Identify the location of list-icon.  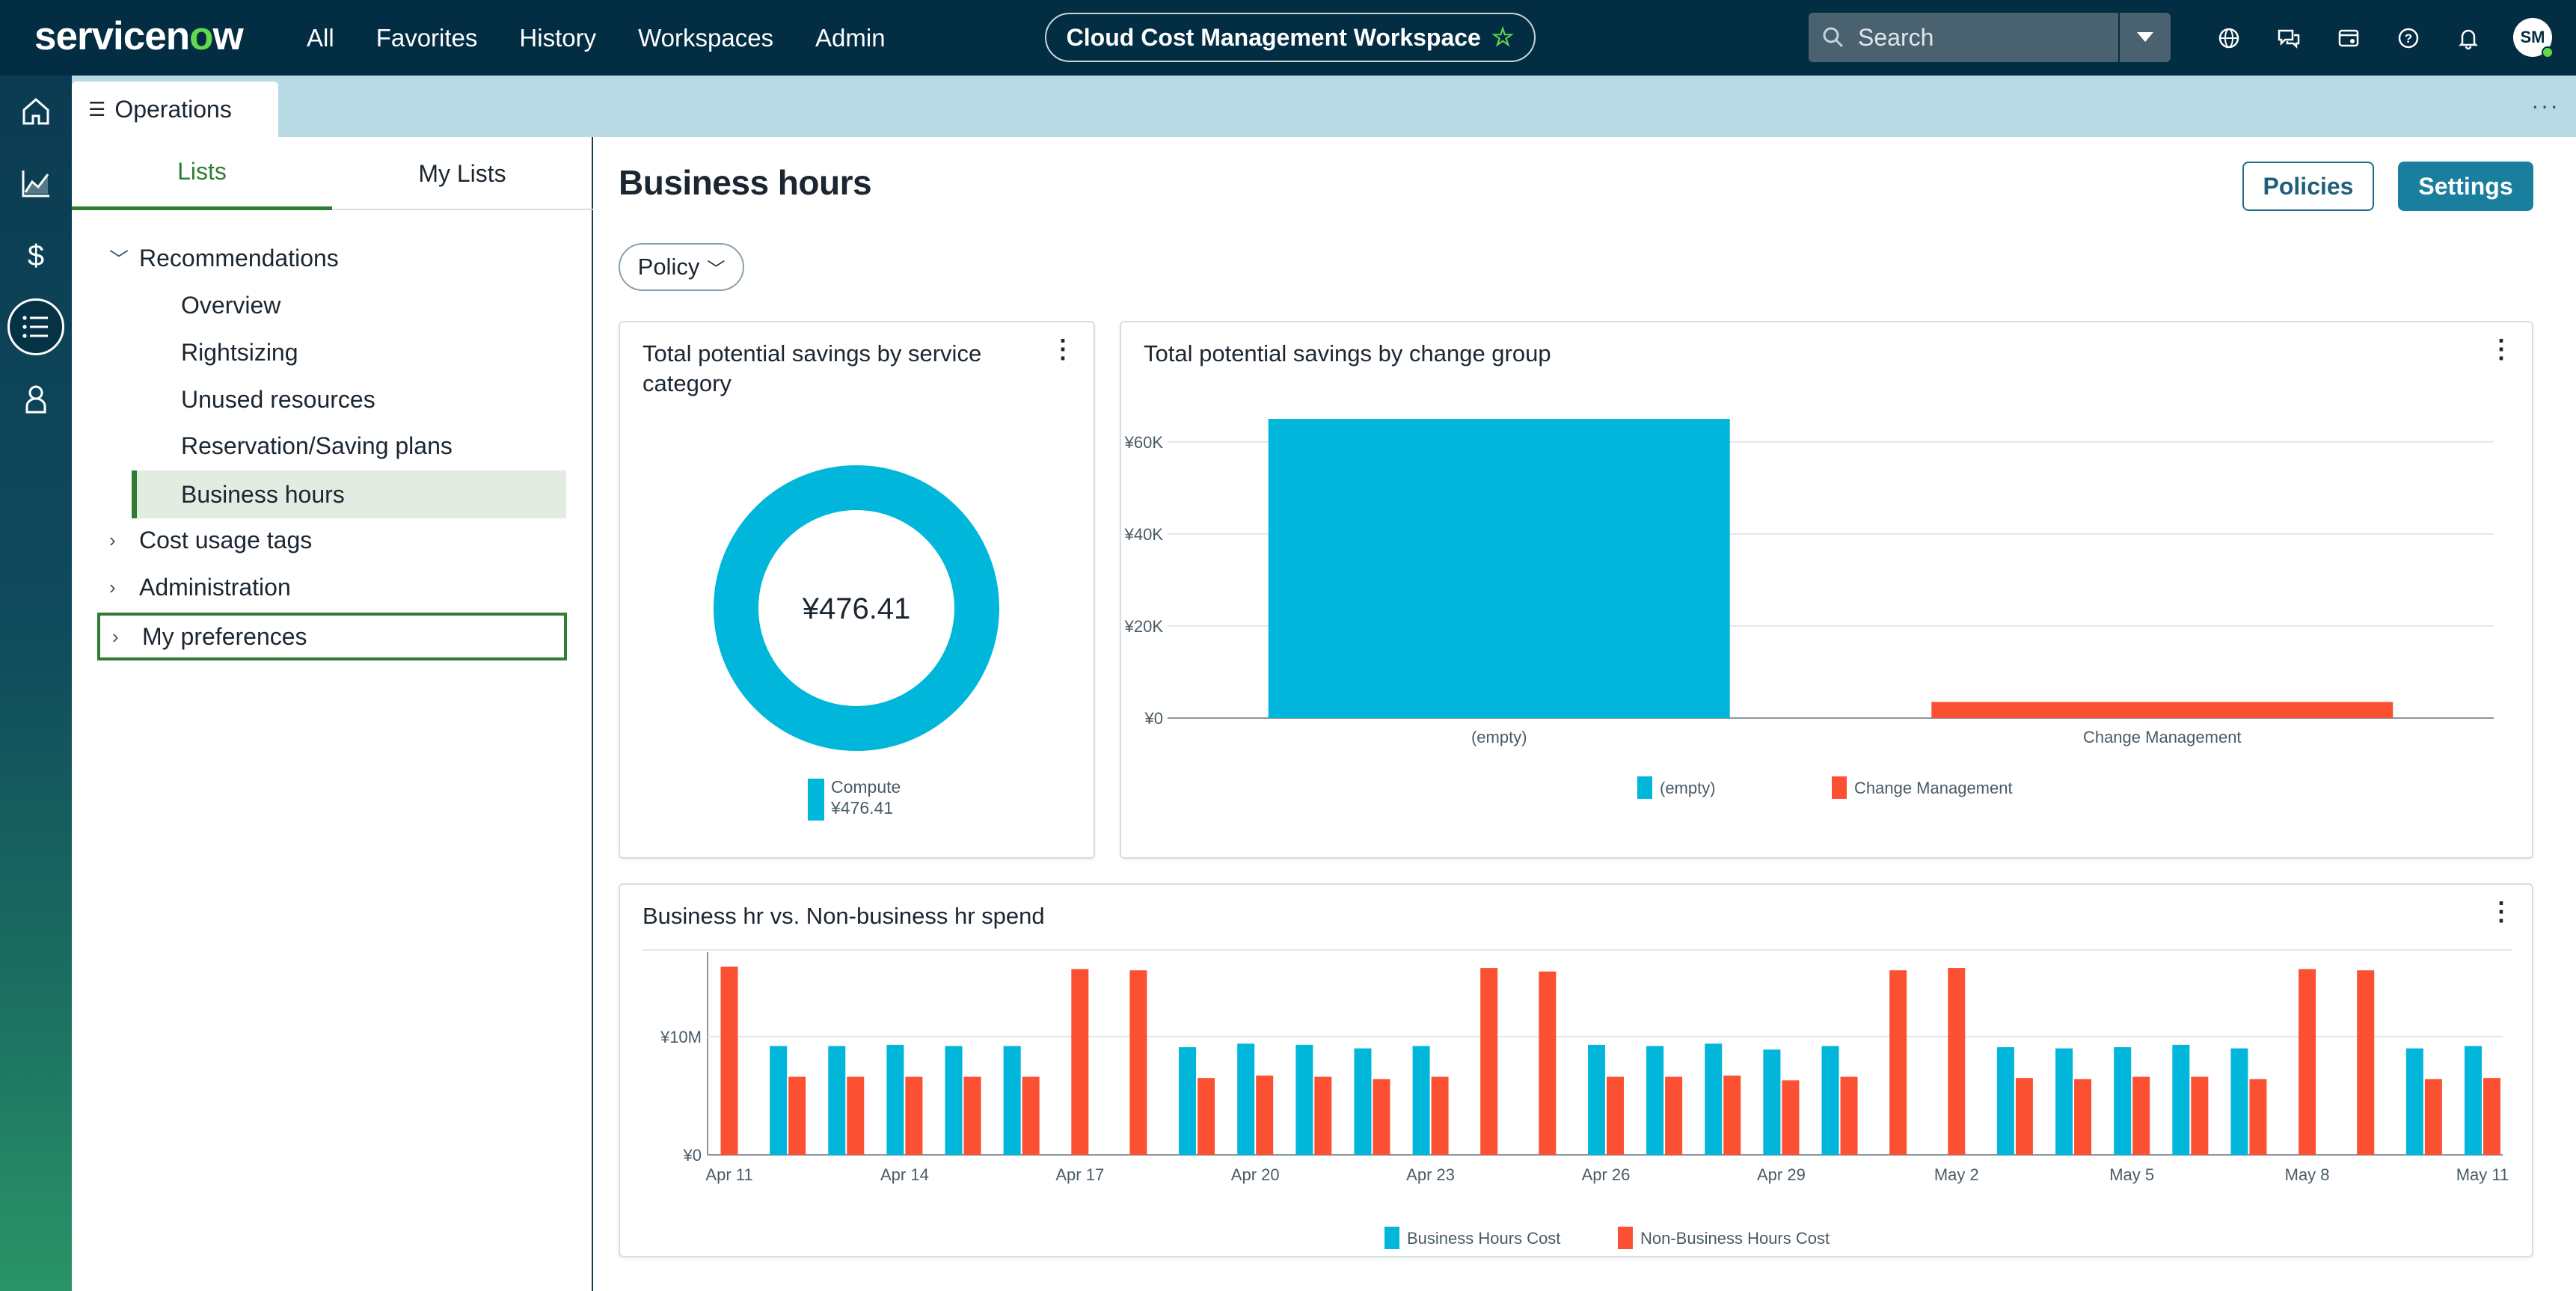
(36, 327).